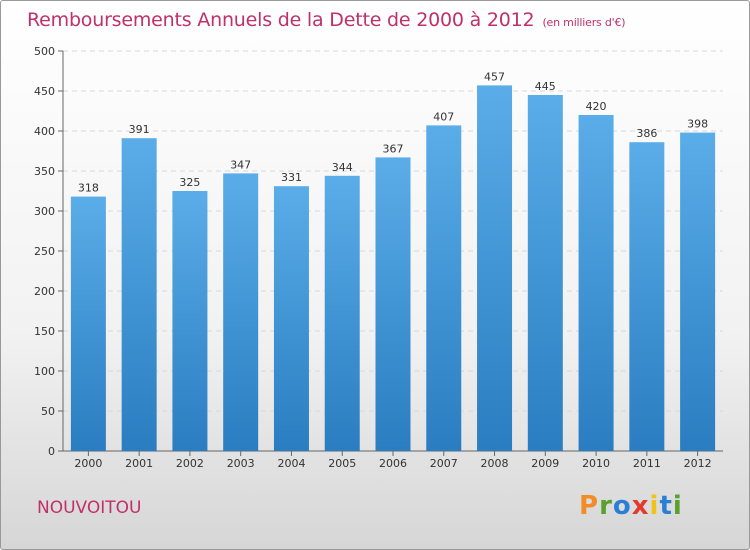  What do you see at coordinates (291, 177) in the screenshot?
I see `data-label-2004: 331` at bounding box center [291, 177].